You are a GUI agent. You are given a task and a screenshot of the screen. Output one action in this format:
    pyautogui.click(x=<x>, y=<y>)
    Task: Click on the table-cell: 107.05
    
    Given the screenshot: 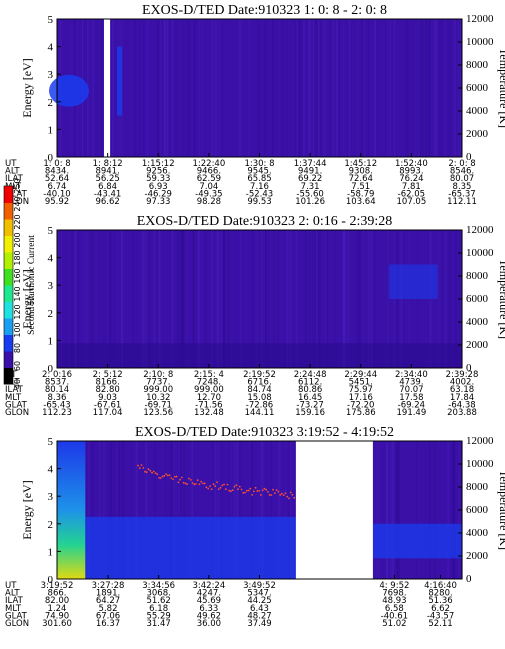 What is the action you would take?
    pyautogui.click(x=412, y=202)
    